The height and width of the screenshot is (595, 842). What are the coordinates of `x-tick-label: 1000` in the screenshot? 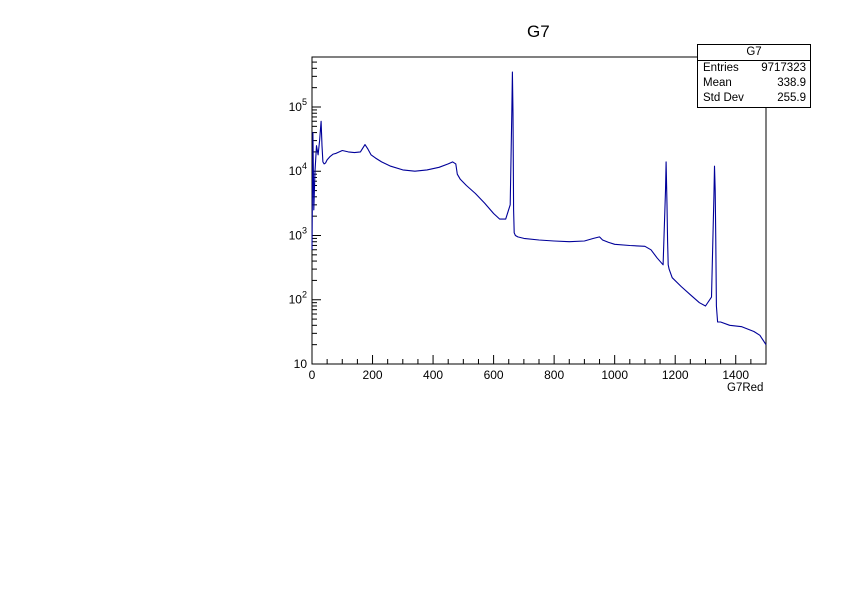 It's located at (614, 375).